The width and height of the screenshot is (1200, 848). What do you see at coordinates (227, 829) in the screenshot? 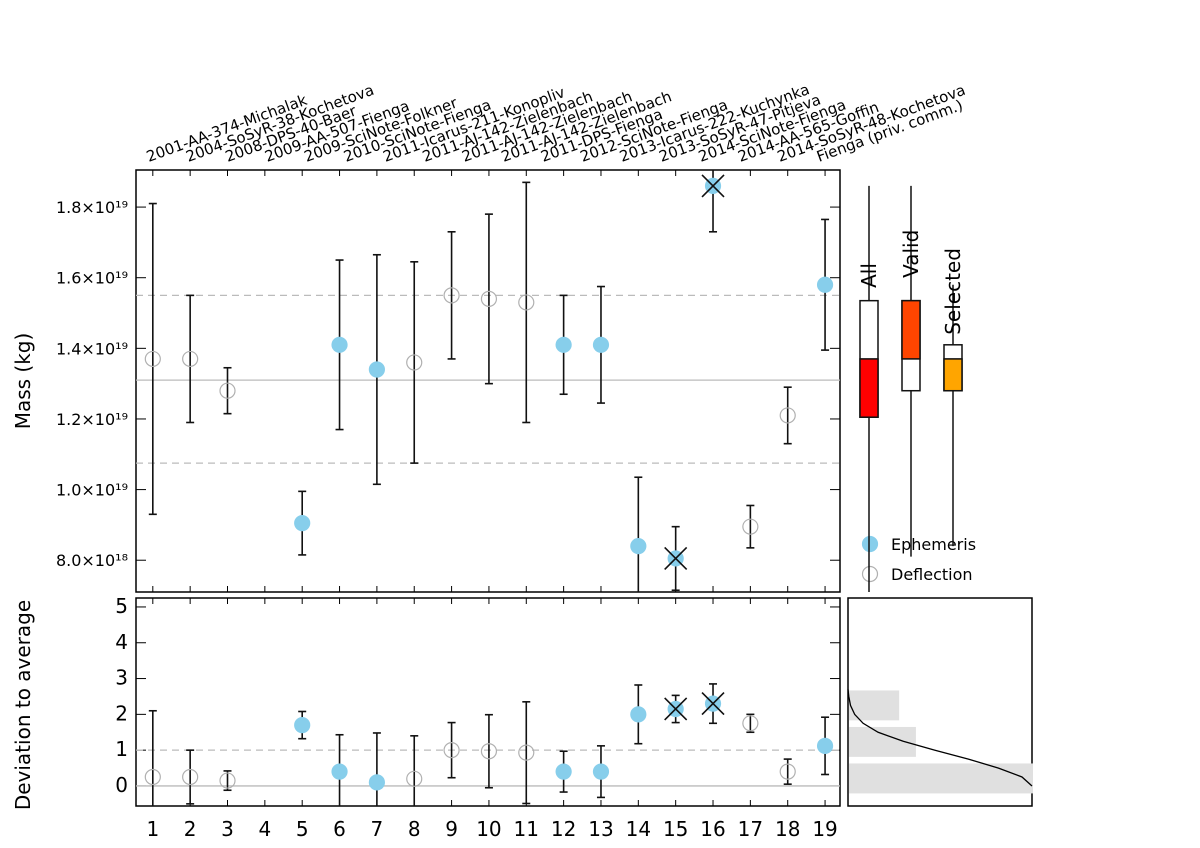
I see `x-tick-label: 3` at bounding box center [227, 829].